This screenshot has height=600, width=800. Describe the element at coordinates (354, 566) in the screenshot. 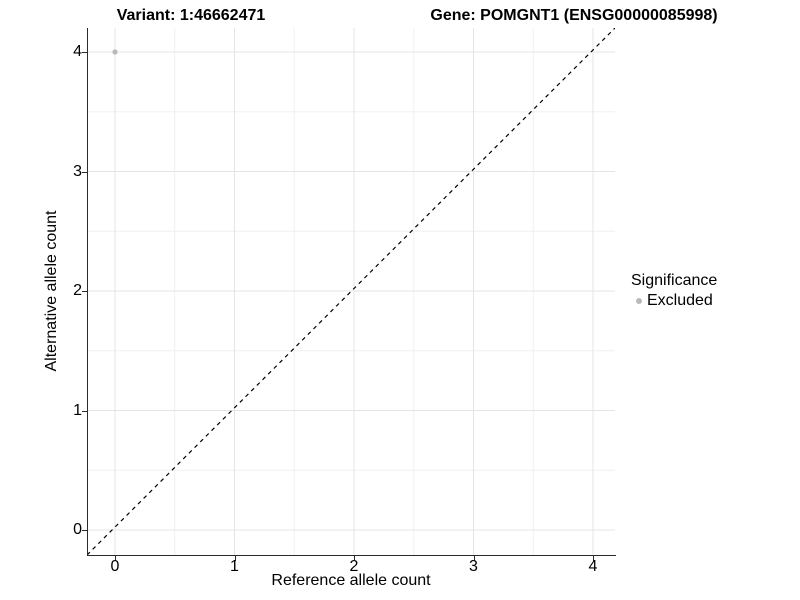

I see `x-tick-label: 2` at that location.